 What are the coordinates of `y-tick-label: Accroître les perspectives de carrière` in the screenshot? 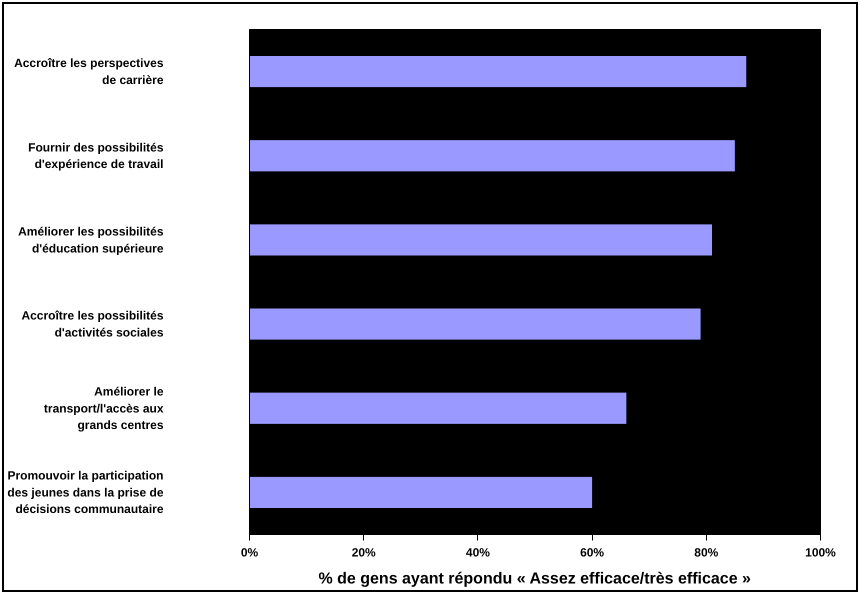 It's located at (89, 71).